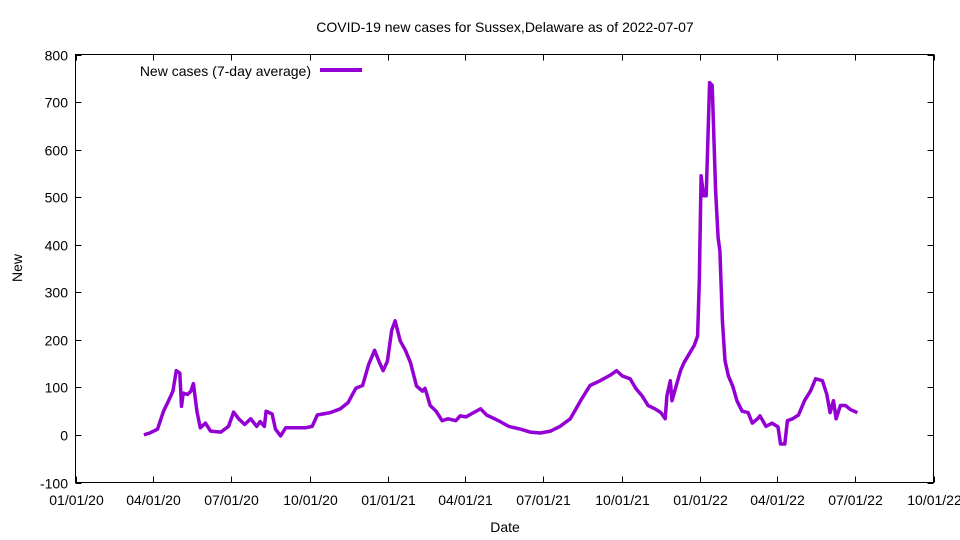  I want to click on y-tick-label: 100, so click(57, 388).